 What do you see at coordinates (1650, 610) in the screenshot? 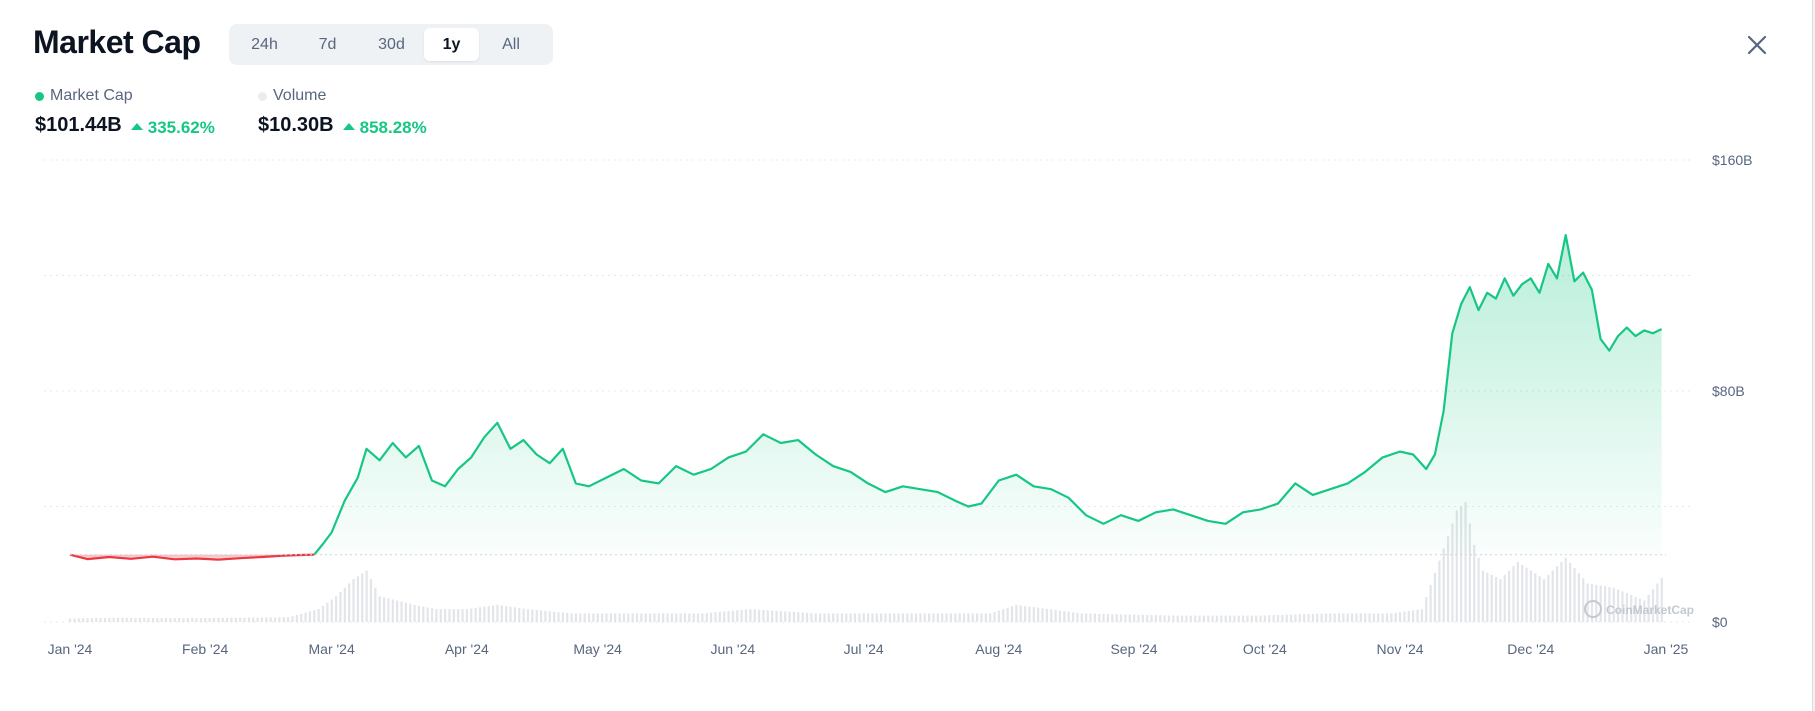
I see `watermark-text: CoinMarketCap` at bounding box center [1650, 610].